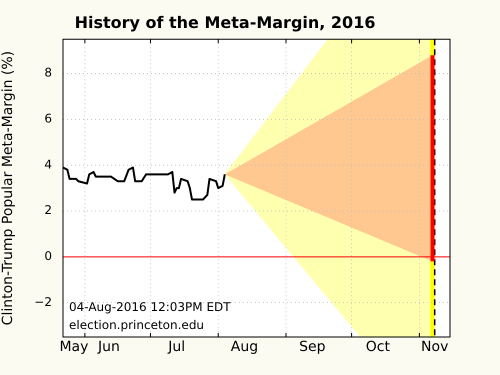 The image size is (500, 375). I want to click on chart-title: History of the Meta-Margin, 2016, so click(225, 22).